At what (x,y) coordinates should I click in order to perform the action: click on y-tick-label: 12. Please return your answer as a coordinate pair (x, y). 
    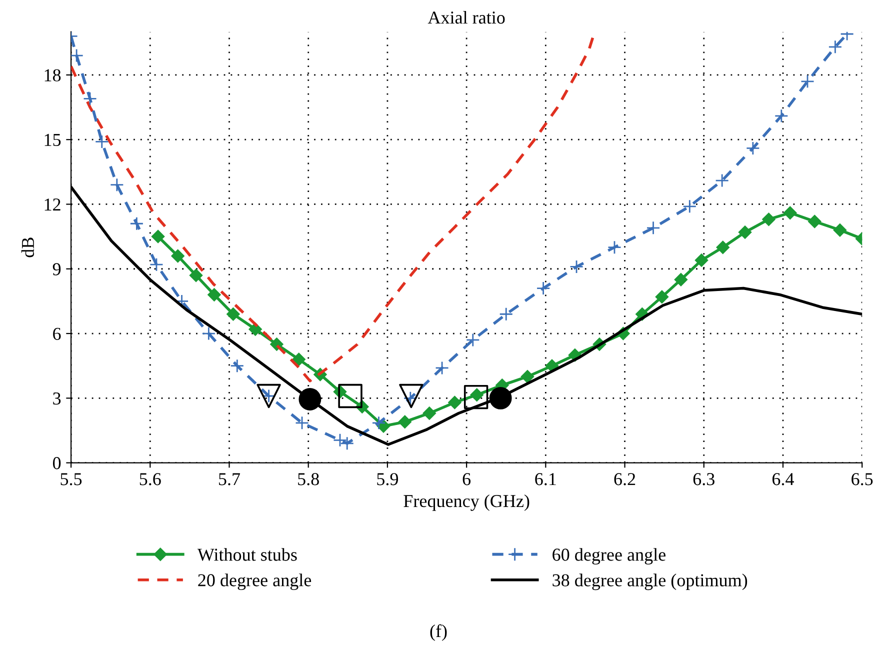
    Looking at the image, I should click on (52, 204).